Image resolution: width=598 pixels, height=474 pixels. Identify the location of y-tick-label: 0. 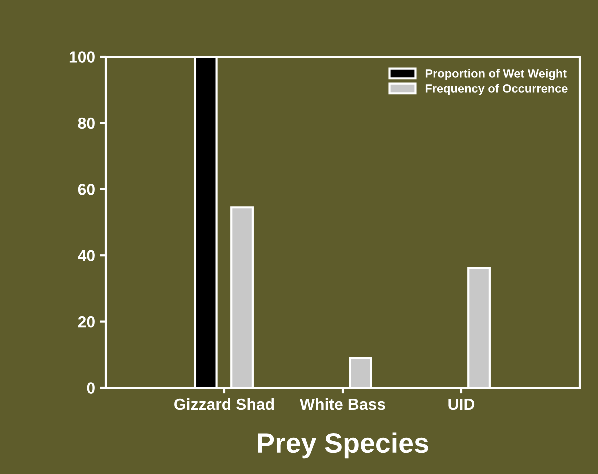
(91, 388).